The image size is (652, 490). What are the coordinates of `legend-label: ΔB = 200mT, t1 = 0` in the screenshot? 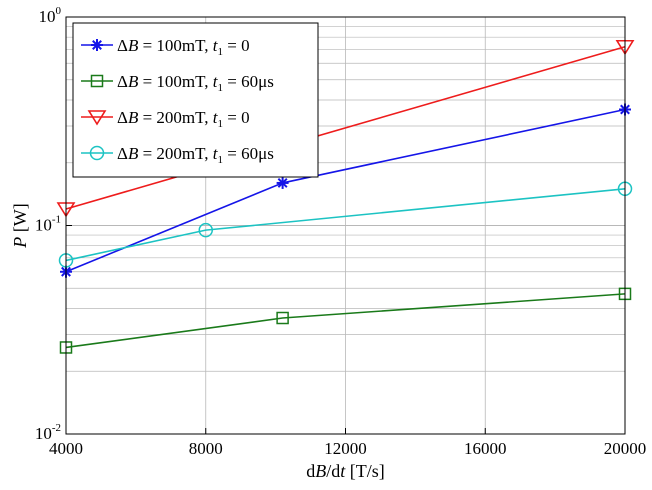 It's located at (183, 119).